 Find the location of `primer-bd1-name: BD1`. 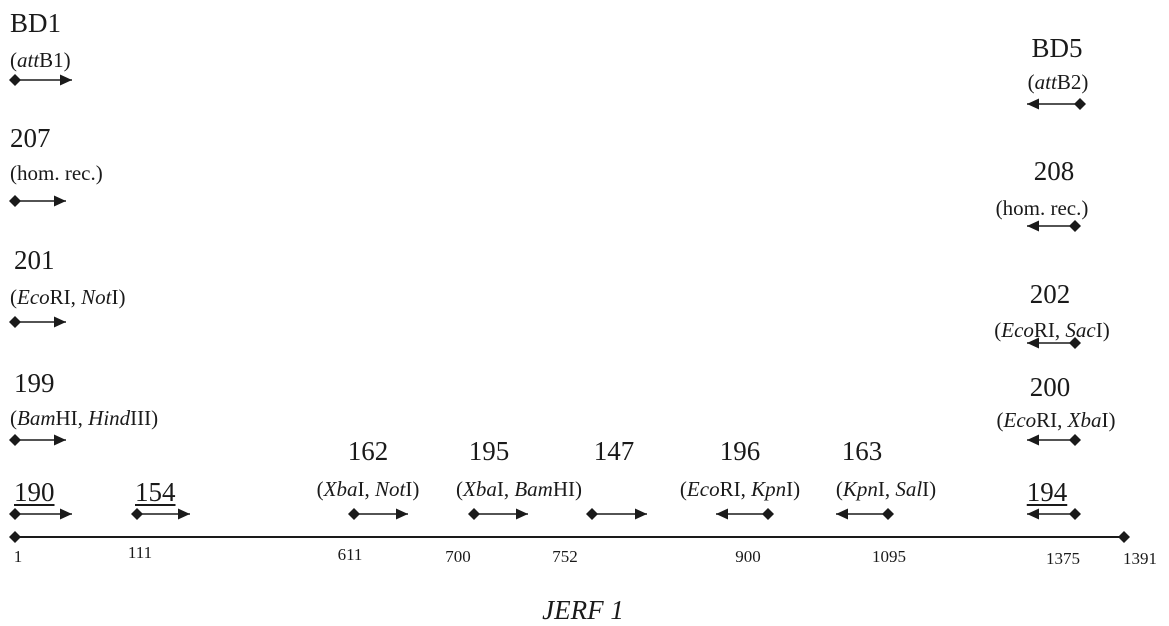

primer-bd1-name: BD1 is located at coordinates (36, 23).